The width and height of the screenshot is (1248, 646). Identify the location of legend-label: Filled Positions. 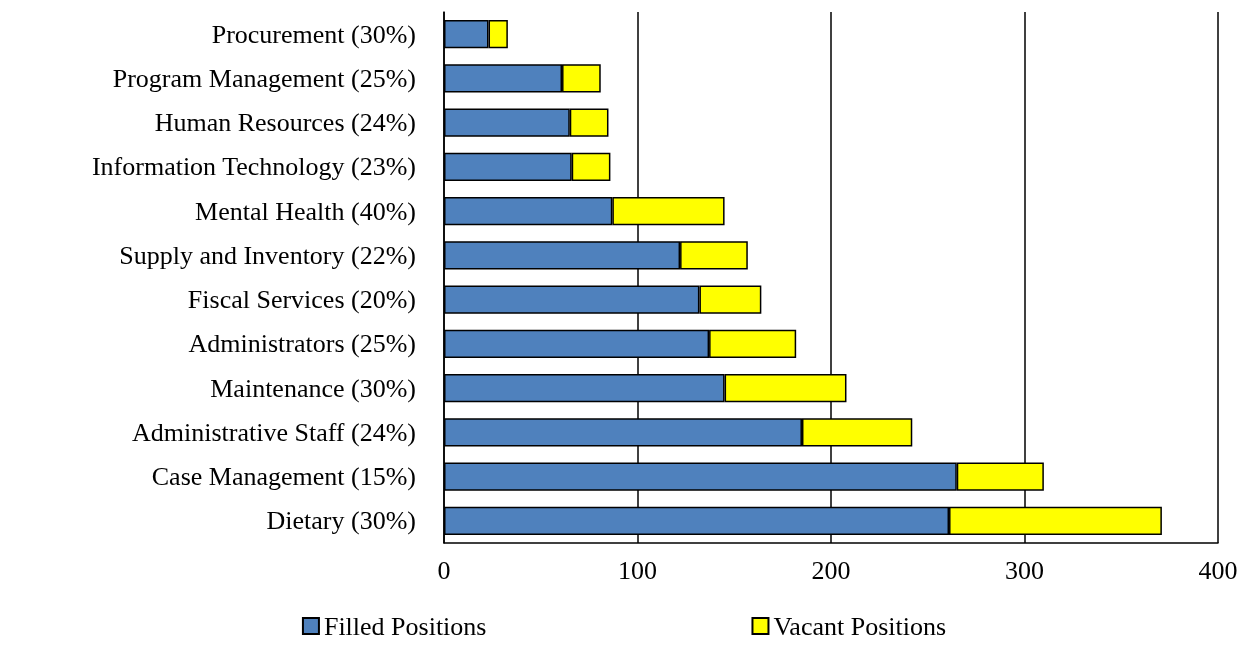
(405, 626).